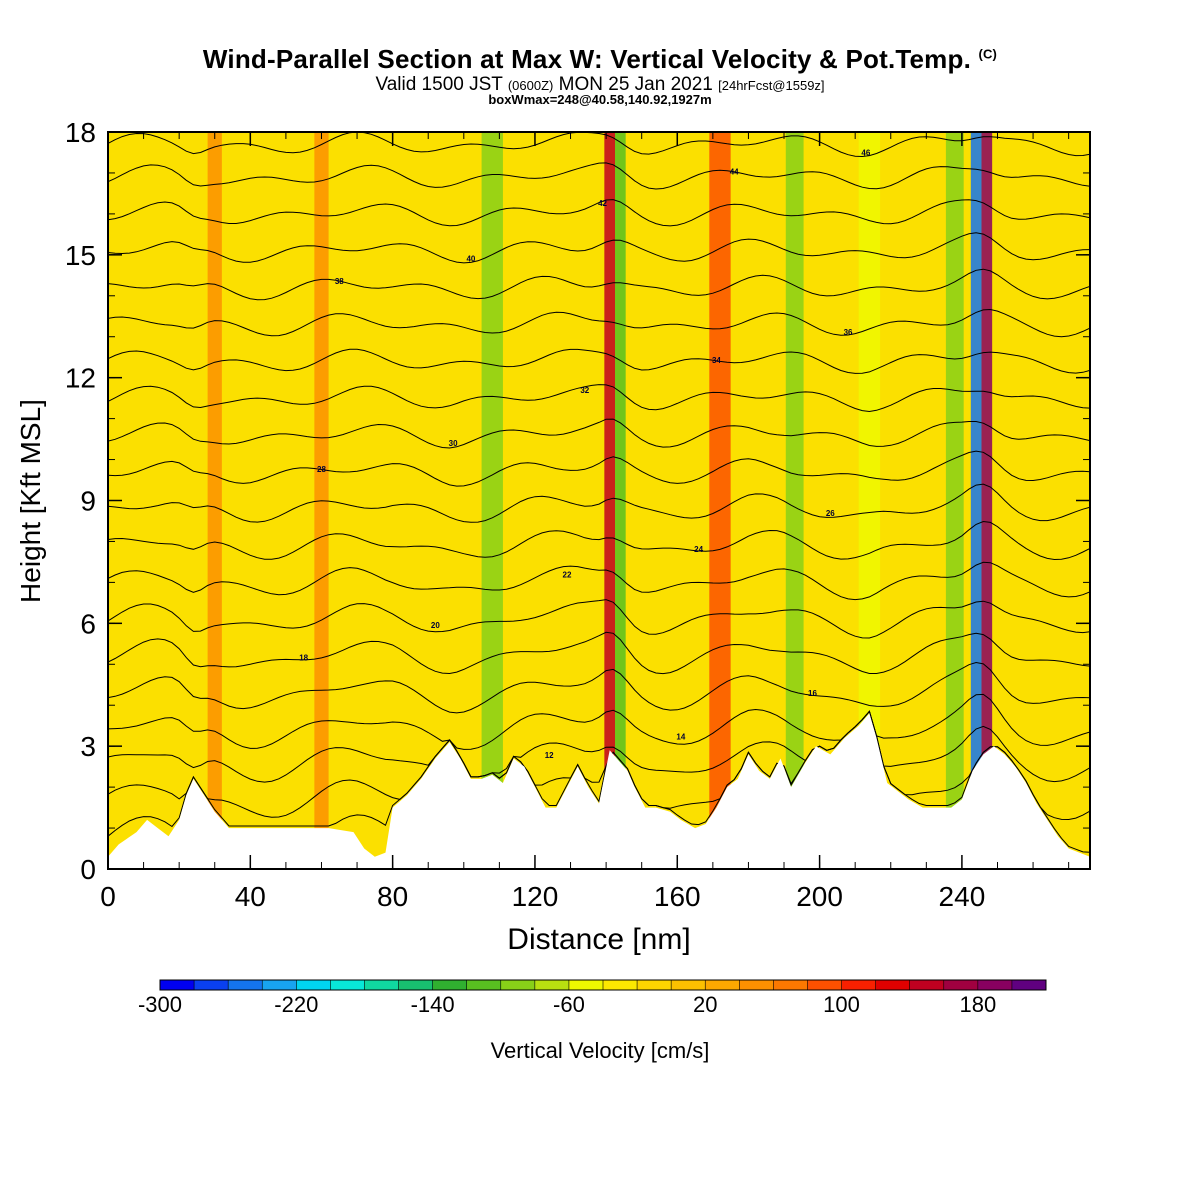  What do you see at coordinates (439, 84) in the screenshot?
I see `valid-prefix: Valid 1500 JST` at bounding box center [439, 84].